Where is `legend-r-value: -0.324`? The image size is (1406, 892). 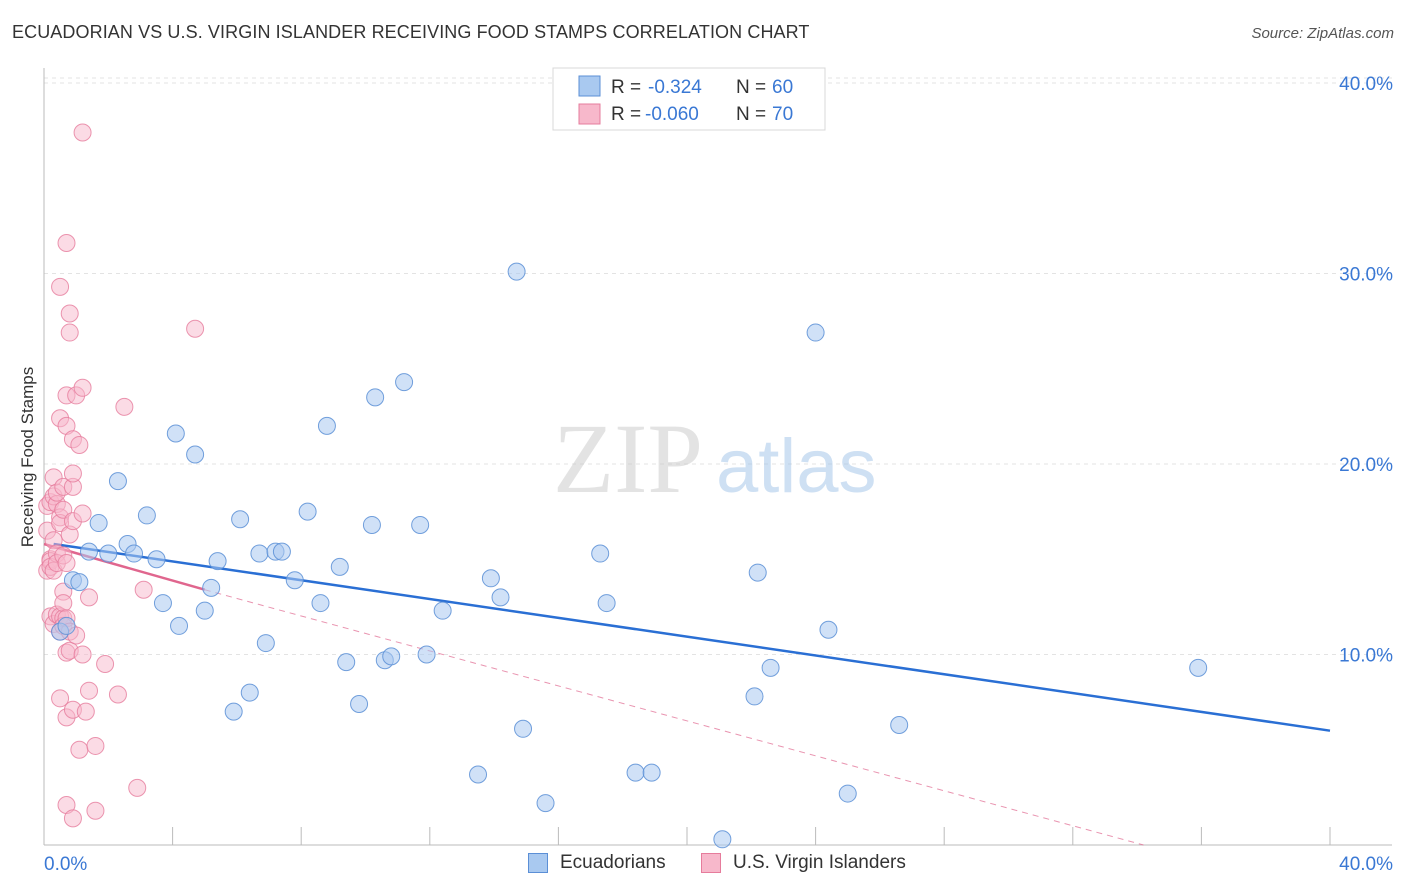
legend-r-value: -0.324 is located at coordinates (675, 87).